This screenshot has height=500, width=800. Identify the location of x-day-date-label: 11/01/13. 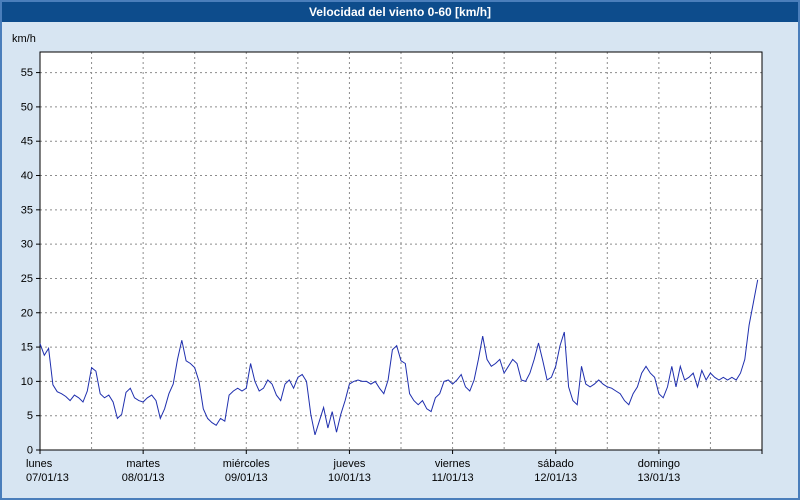
(453, 478).